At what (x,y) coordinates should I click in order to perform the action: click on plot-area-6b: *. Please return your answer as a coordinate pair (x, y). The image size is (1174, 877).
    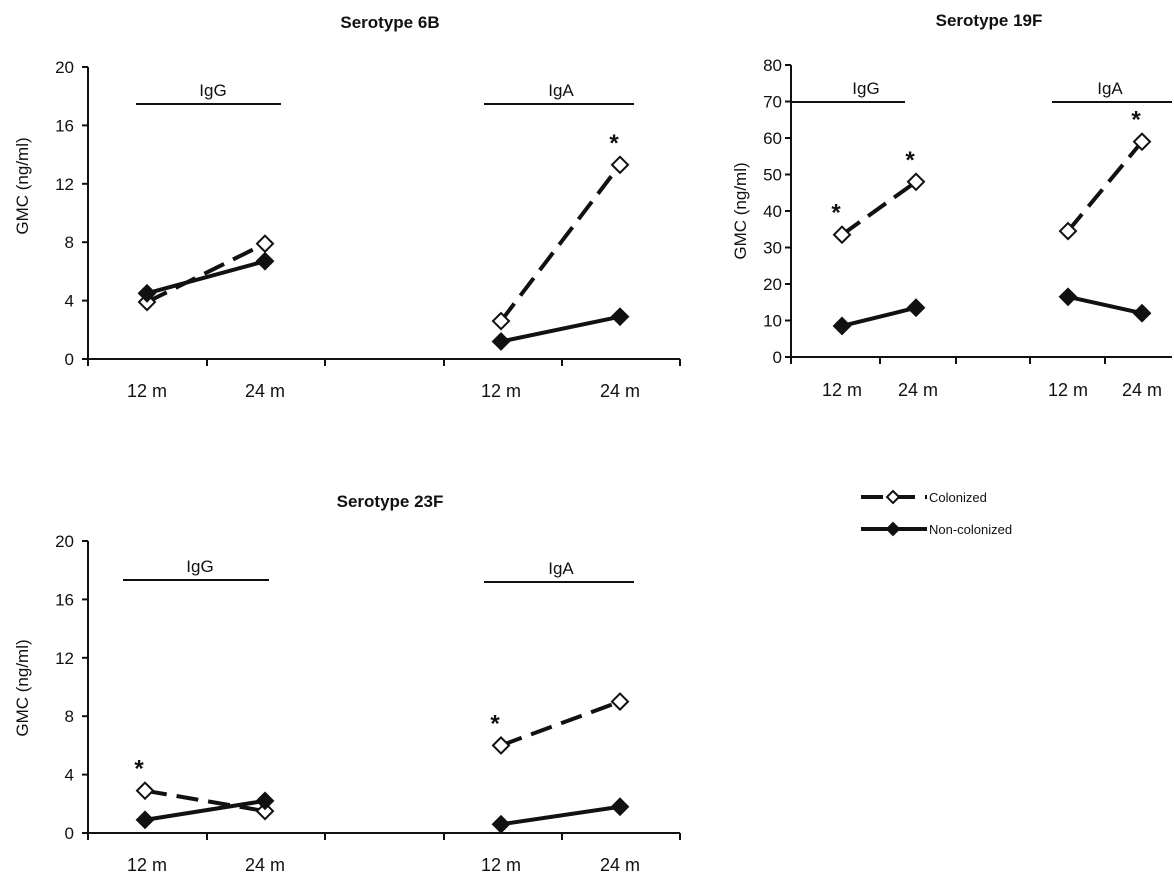
    Looking at the image, I should click on (383, 240).